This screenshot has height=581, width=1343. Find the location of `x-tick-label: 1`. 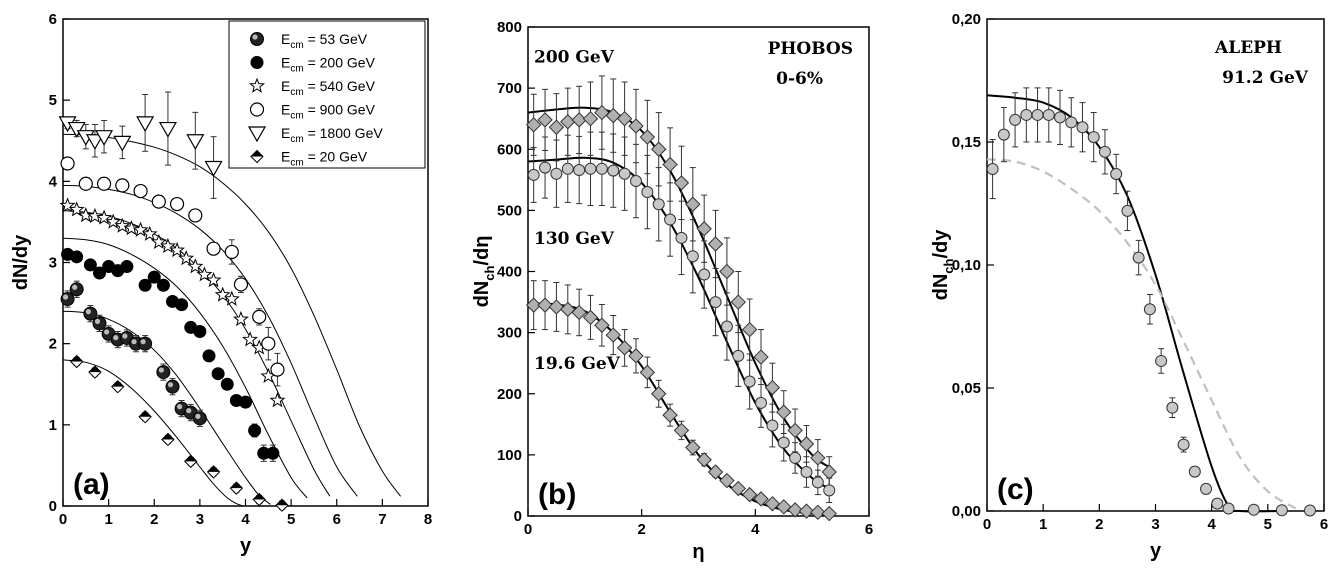

x-tick-label: 1 is located at coordinates (1043, 524).